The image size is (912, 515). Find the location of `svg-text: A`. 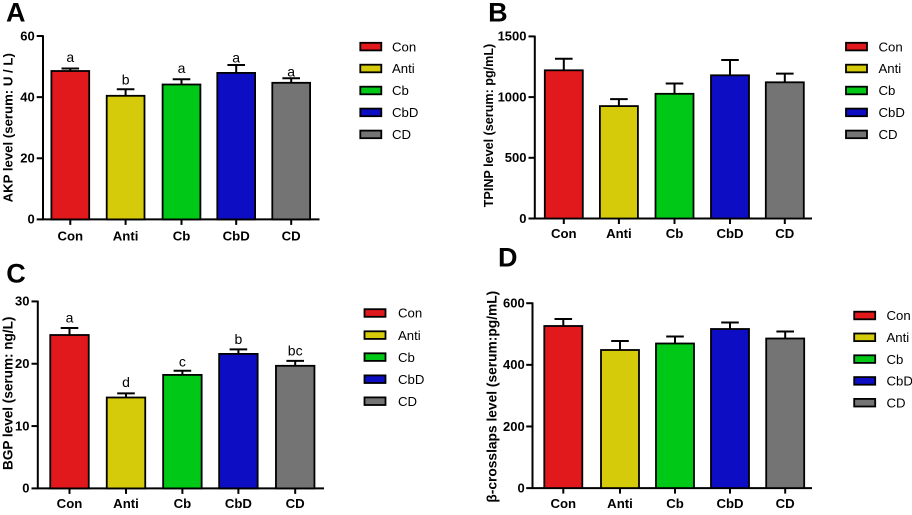

svg-text: A is located at coordinates (16, 13).